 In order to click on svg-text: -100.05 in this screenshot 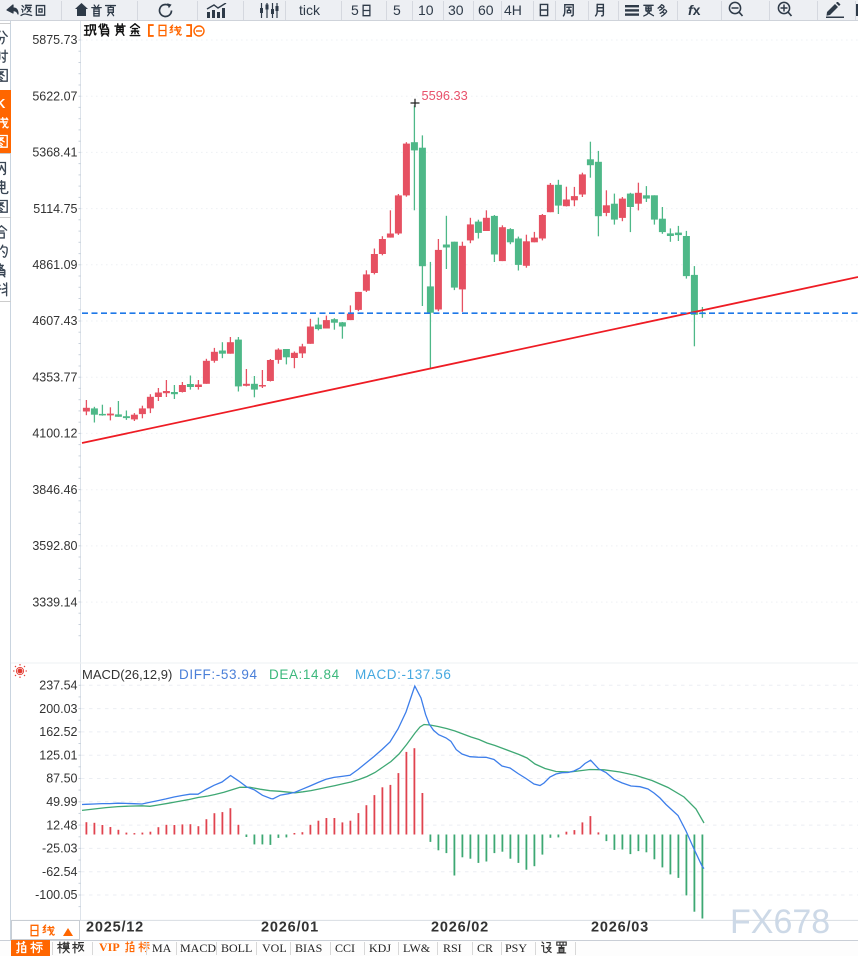, I will do `click(56, 895)`.